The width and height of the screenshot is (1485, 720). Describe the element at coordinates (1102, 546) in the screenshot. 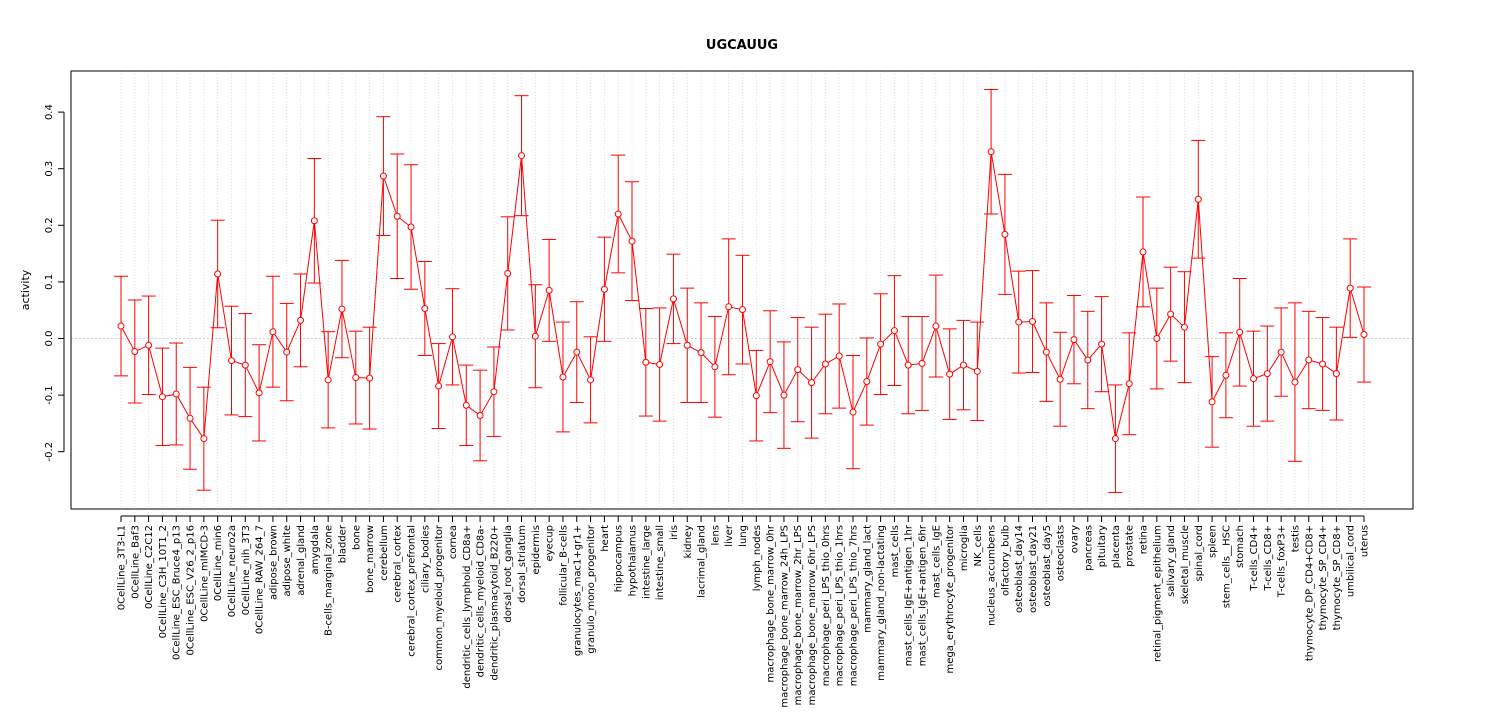

I see `x-tick-label: pituitary` at that location.